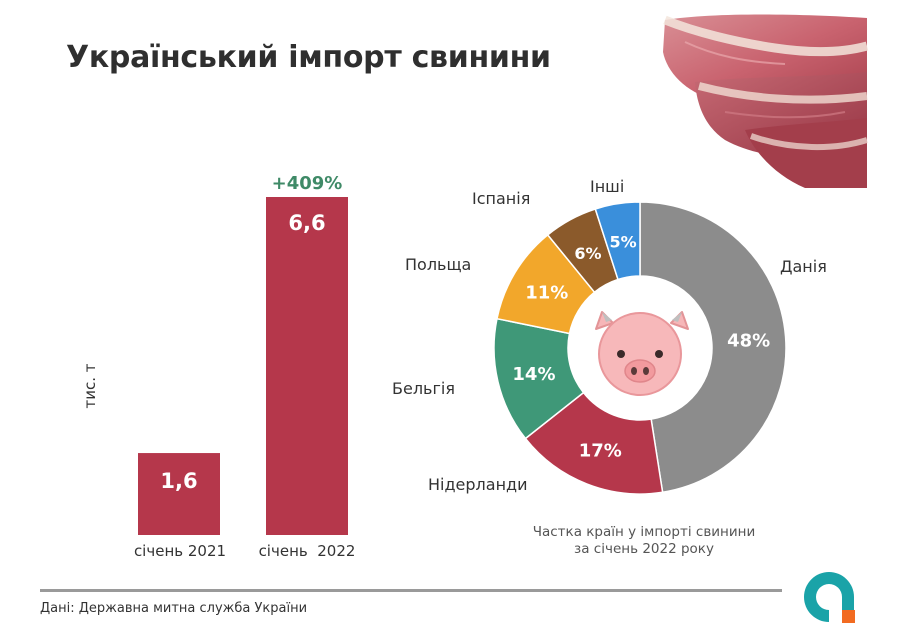  I want to click on slice-label-belgium: Бельгія, so click(423, 388).